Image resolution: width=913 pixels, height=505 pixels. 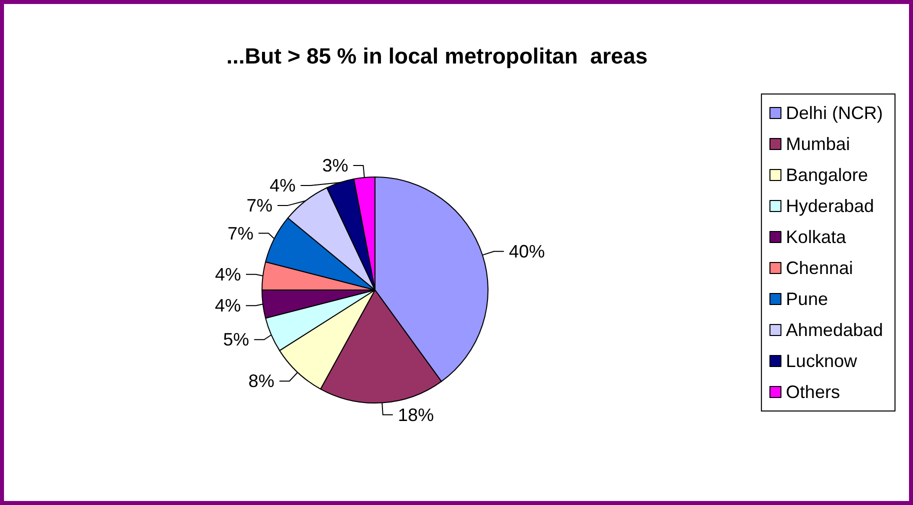 I want to click on legend-label: Bangalore, so click(x=827, y=175).